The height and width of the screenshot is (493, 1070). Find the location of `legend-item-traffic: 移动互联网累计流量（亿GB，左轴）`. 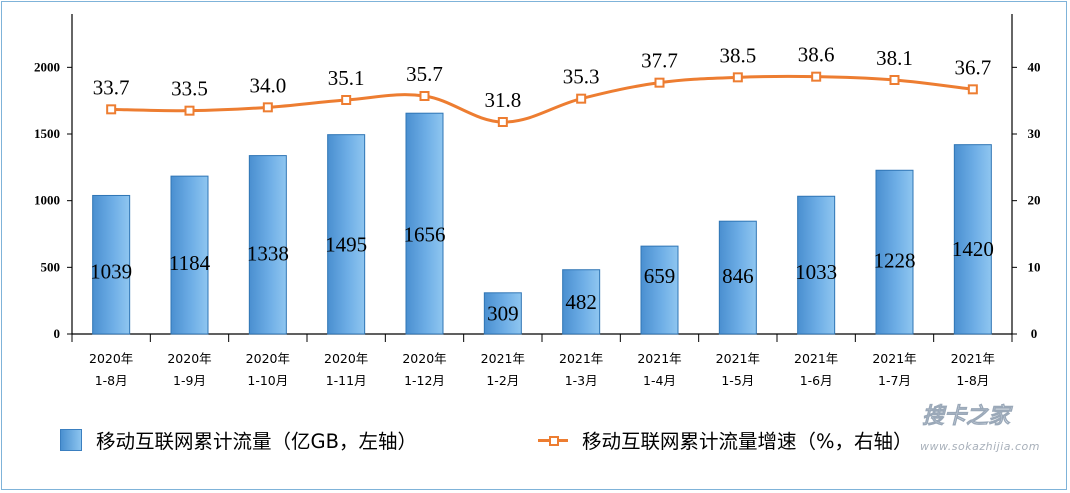

legend-item-traffic: 移动互联网累计流量（亿GB，左轴） is located at coordinates (238, 439).